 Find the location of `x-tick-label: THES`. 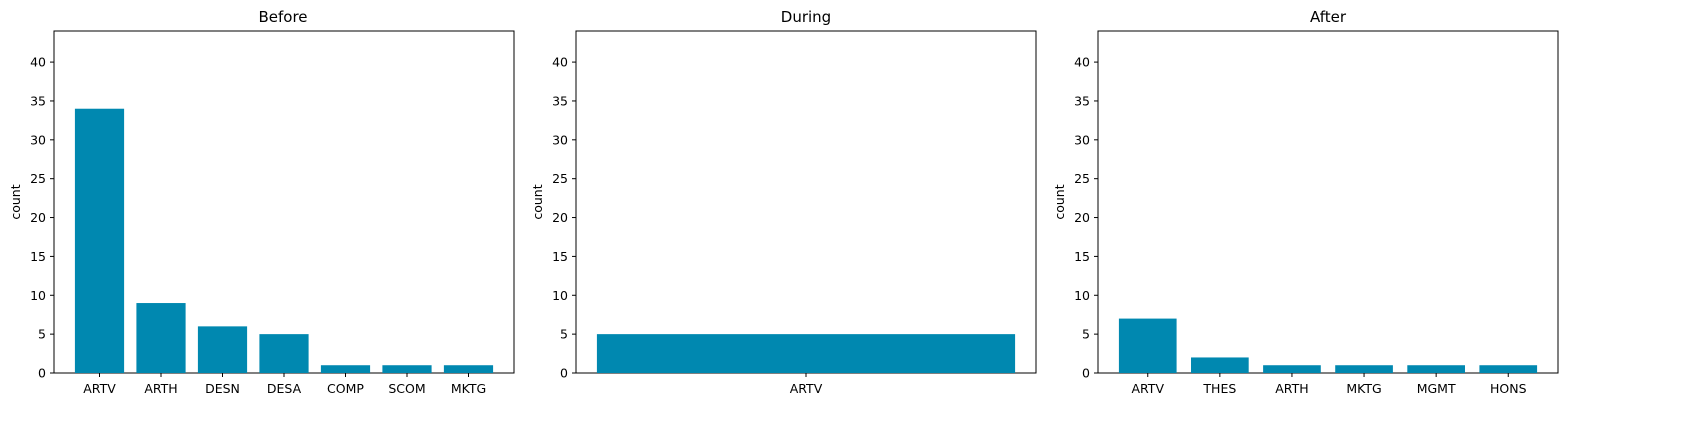

x-tick-label: THES is located at coordinates (1219, 388).